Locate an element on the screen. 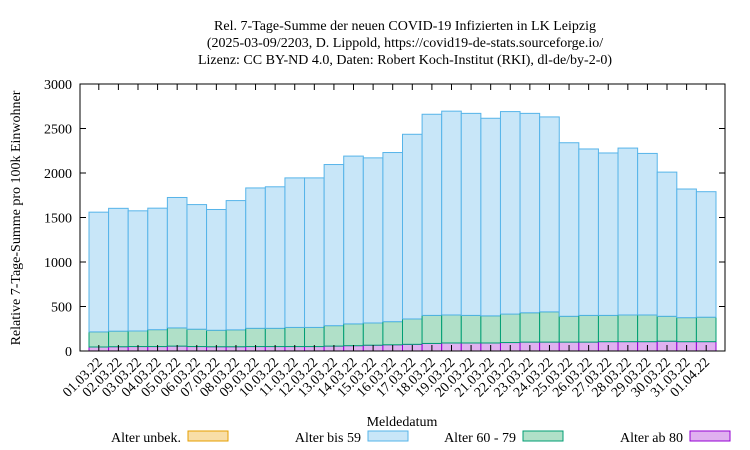  bar-alter-60-79-23.03.22 is located at coordinates (530, 327).